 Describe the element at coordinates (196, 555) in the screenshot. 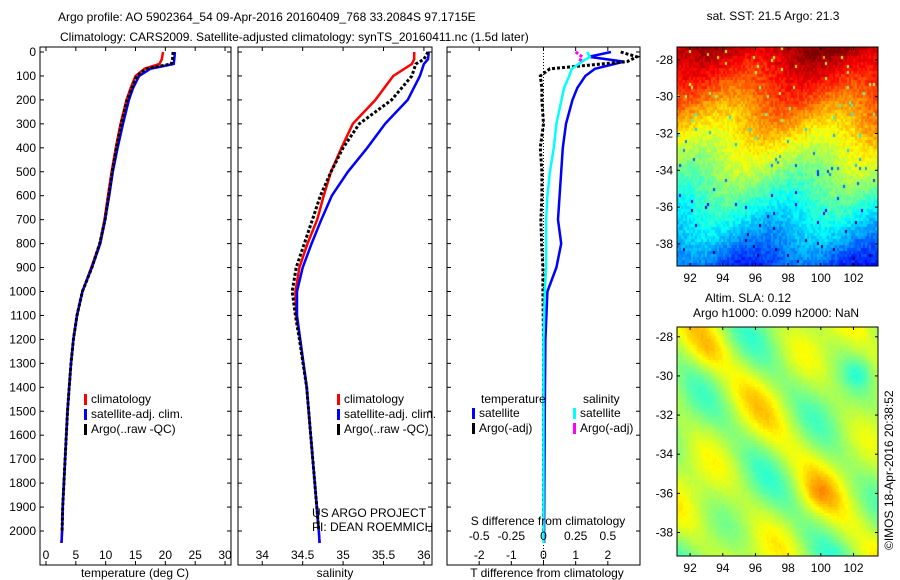

I see `x-tick-label: 25` at that location.